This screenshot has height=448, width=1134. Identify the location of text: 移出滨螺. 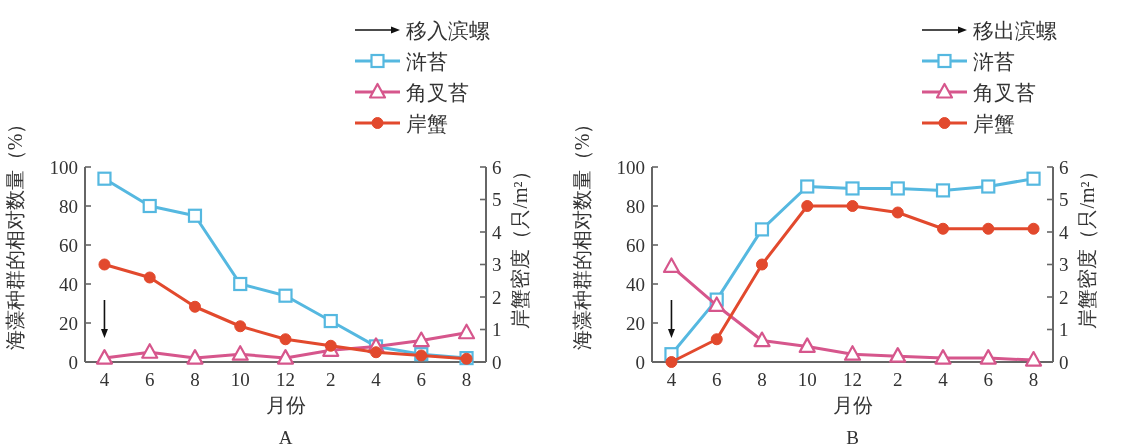
(1015, 30).